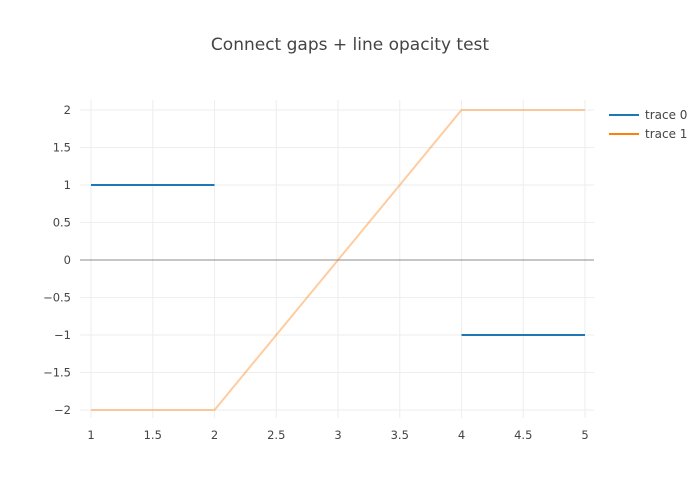  What do you see at coordinates (276, 435) in the screenshot?
I see `x-tick-label: 2.5` at bounding box center [276, 435].